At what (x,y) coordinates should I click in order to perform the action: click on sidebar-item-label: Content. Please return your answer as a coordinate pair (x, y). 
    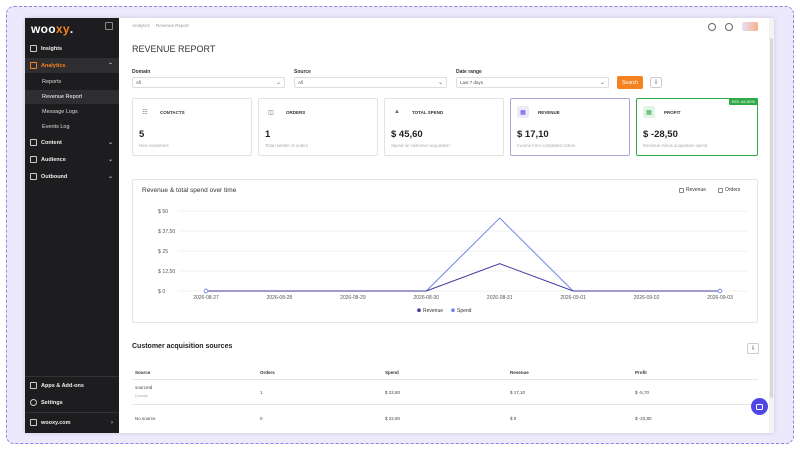
    Looking at the image, I should click on (51, 142).